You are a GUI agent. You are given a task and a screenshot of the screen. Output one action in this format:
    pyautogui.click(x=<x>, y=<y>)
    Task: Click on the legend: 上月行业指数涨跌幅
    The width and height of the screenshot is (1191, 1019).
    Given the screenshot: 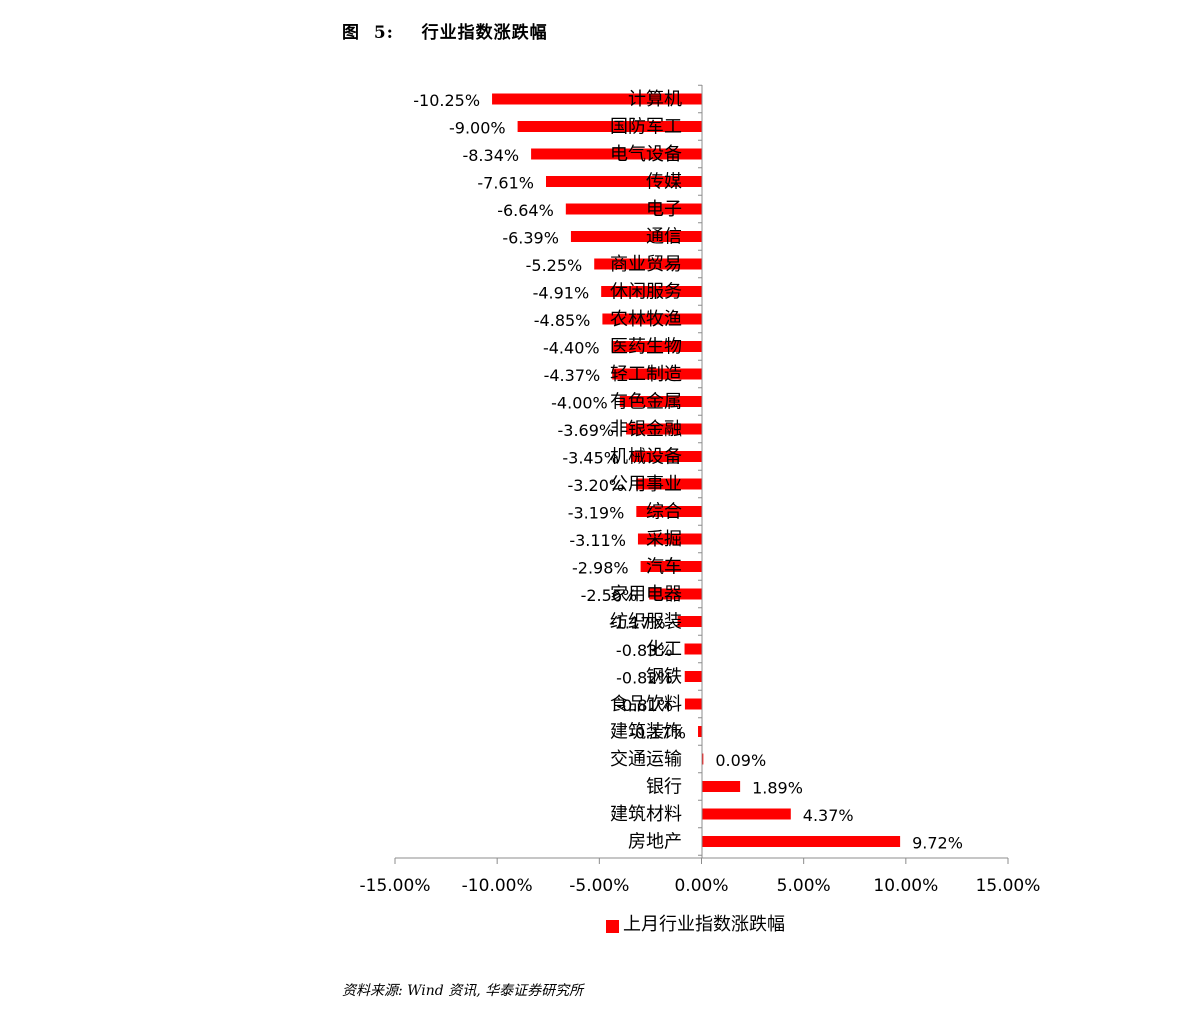 What is the action you would take?
    pyautogui.click(x=695, y=924)
    